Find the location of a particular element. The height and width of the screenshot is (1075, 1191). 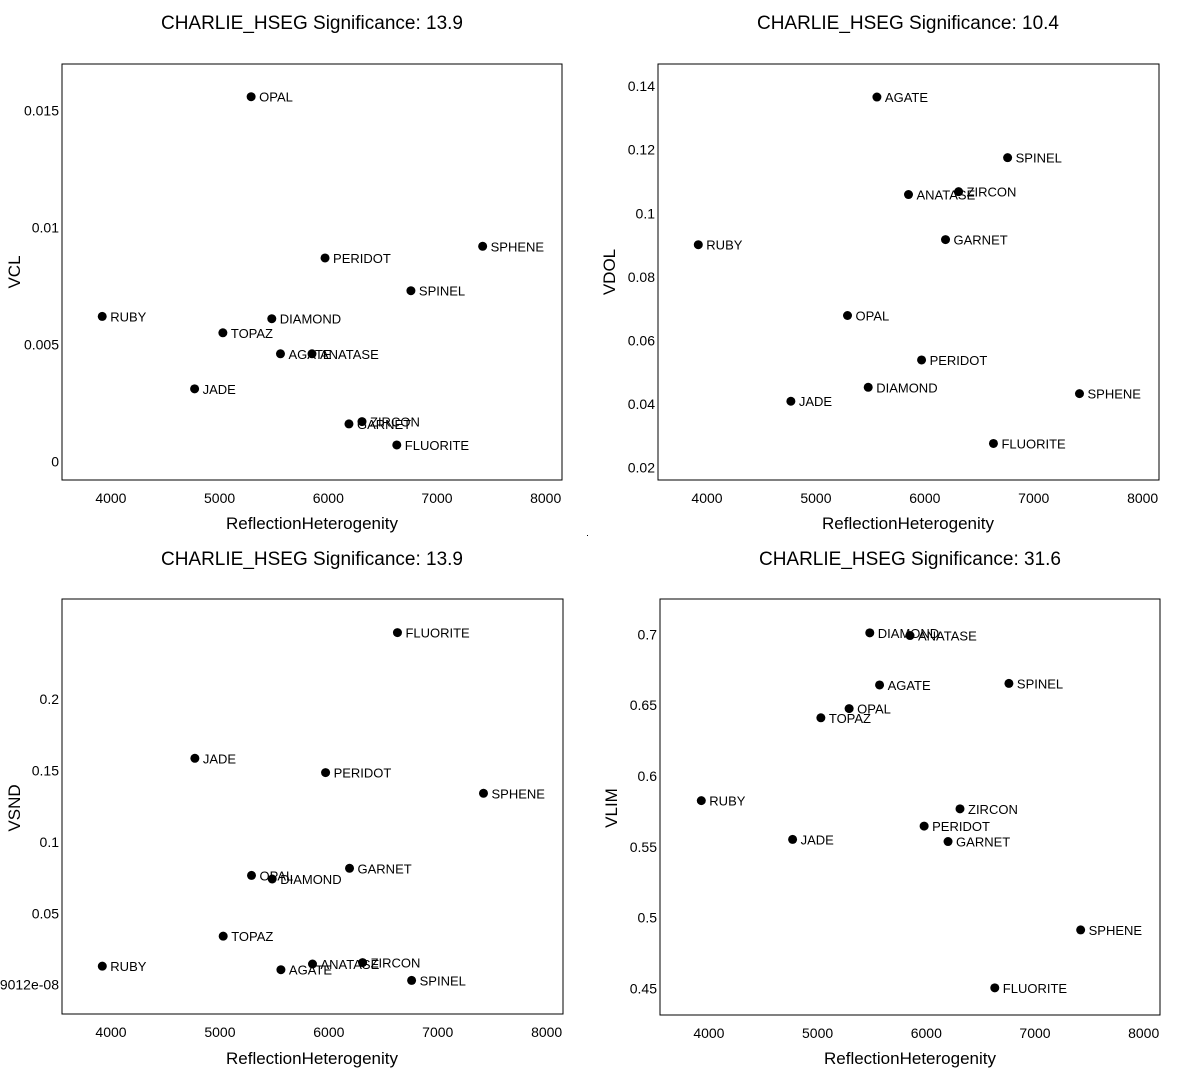

data-point-zircon is located at coordinates (362, 422).